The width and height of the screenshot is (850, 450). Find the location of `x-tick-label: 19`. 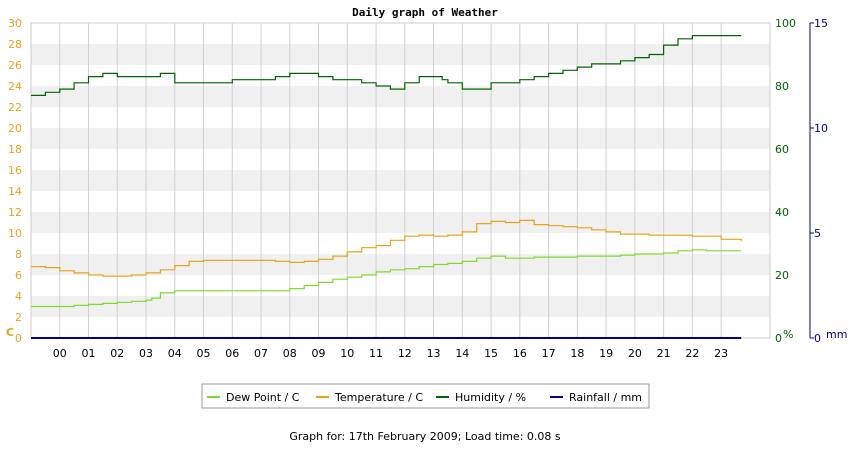

x-tick-label: 19 is located at coordinates (606, 353).